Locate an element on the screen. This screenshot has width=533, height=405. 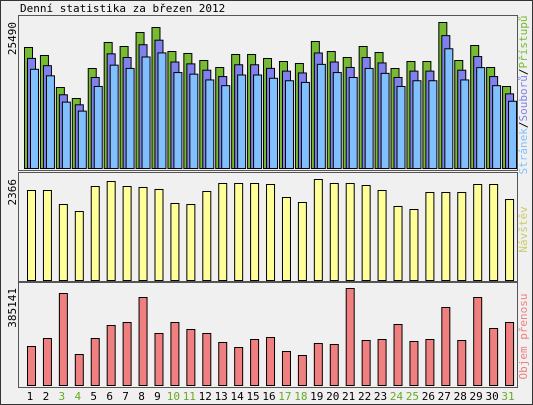
x-tick-label: 28 is located at coordinates (460, 396).